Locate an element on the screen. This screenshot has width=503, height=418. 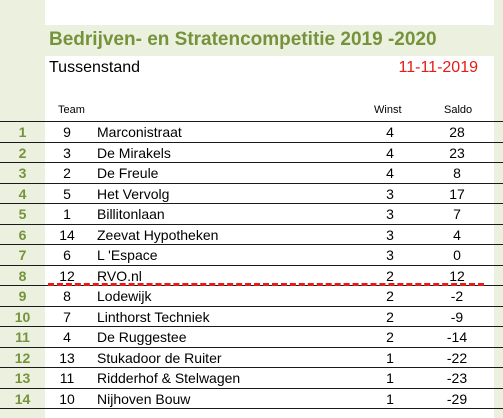
team-name-cell: Ridderhof & Stelwagen is located at coordinates (169, 378).